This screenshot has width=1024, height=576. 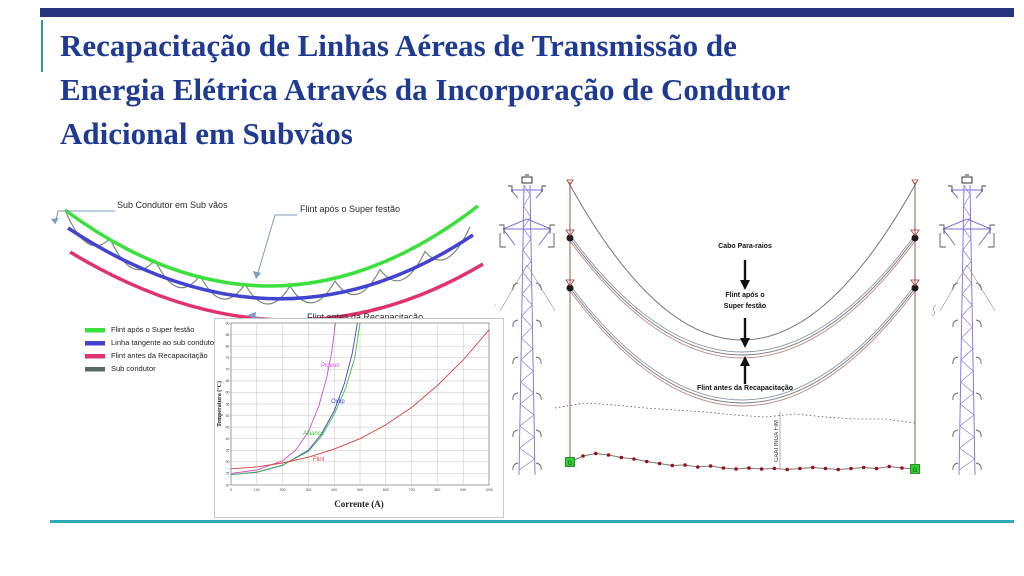 What do you see at coordinates (228, 451) in the screenshot?
I see `svg-text: 35` at bounding box center [228, 451].